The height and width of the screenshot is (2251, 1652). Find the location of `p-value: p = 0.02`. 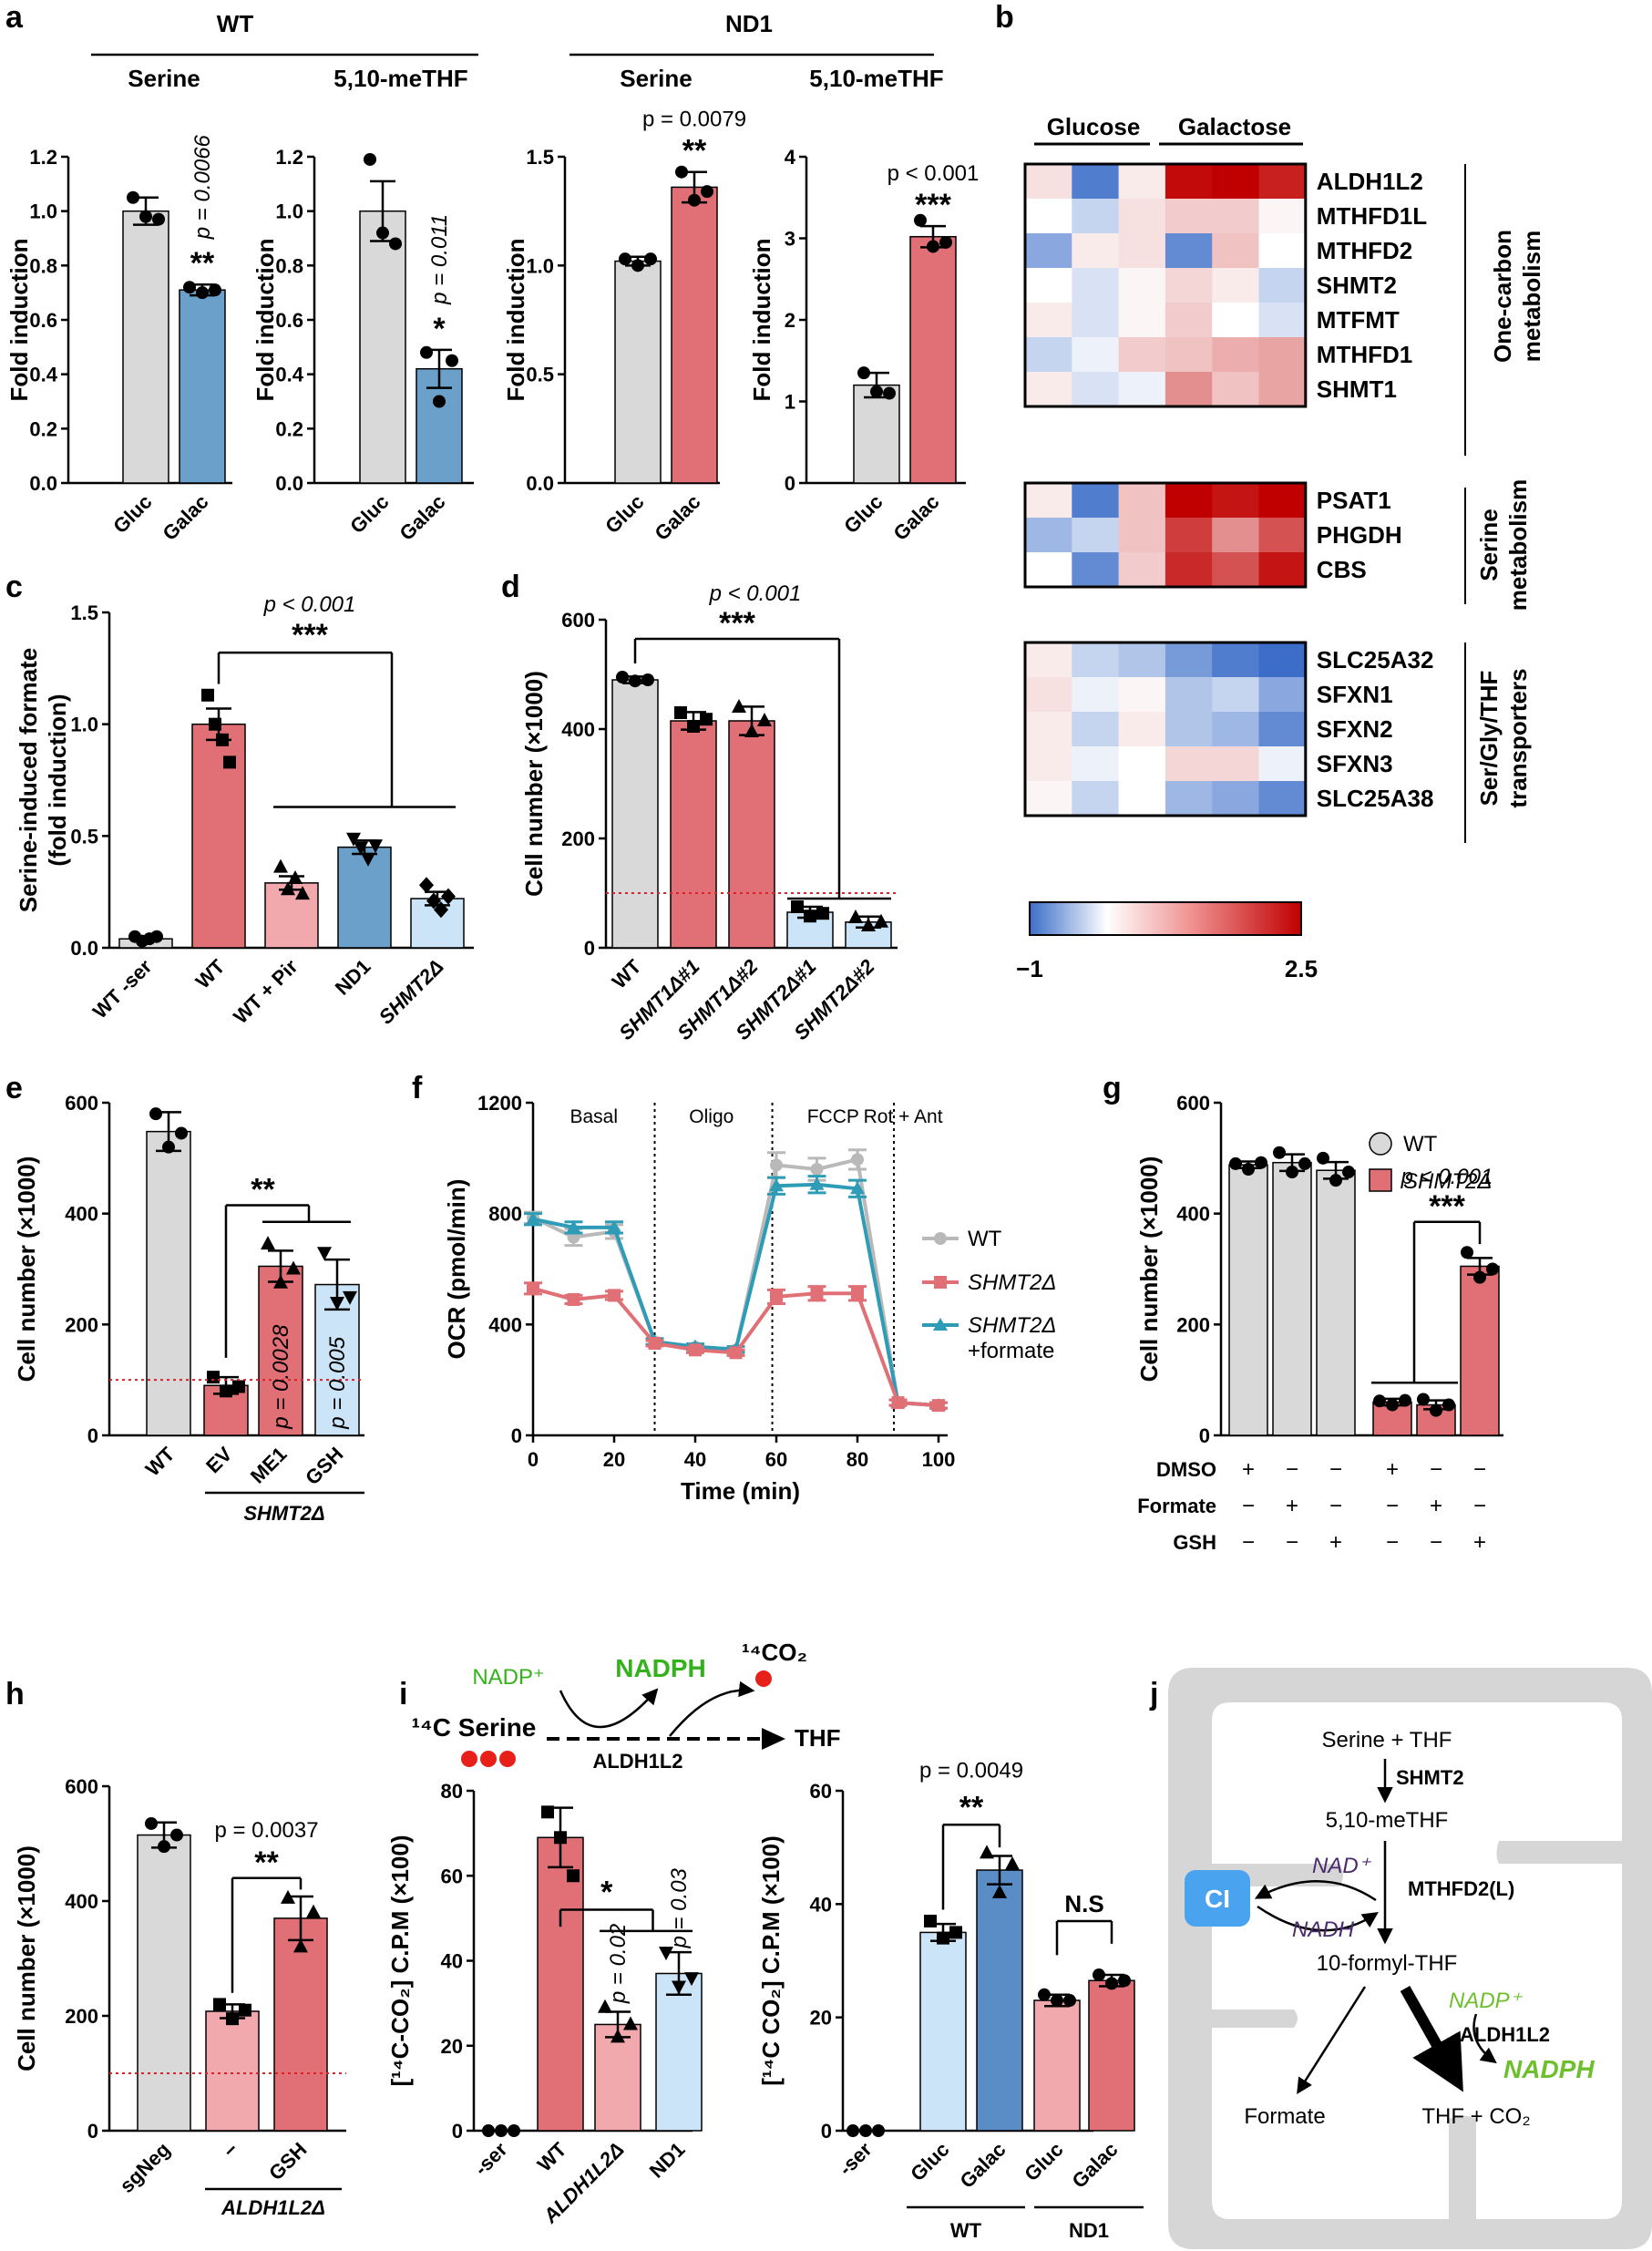

p-value: p = 0.02 is located at coordinates (618, 1964).